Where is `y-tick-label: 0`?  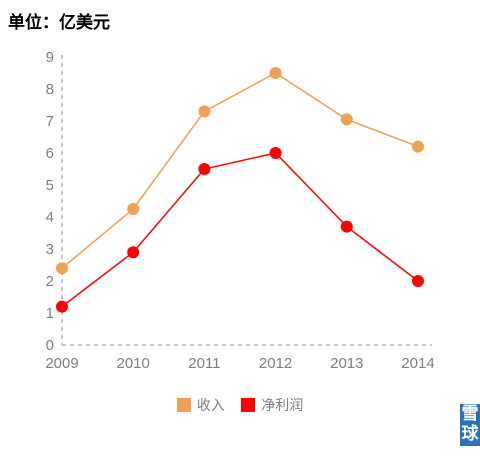
y-tick-label: 0 is located at coordinates (50, 345).